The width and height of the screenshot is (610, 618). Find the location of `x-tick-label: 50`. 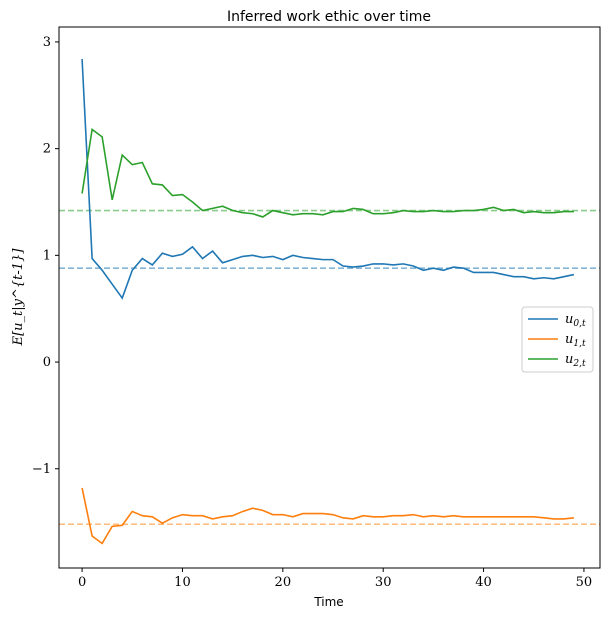

x-tick-label: 50 is located at coordinates (584, 582).